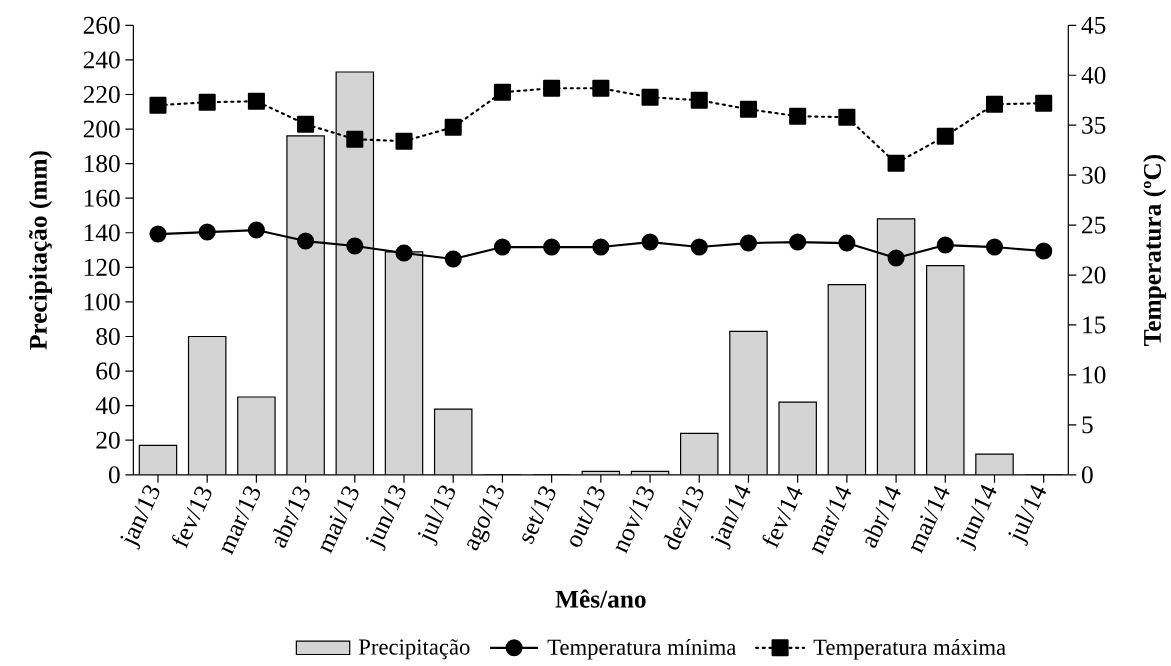 This screenshot has height=666, width=1171. What do you see at coordinates (108, 371) in the screenshot?
I see `y-tick-label: 60` at bounding box center [108, 371].